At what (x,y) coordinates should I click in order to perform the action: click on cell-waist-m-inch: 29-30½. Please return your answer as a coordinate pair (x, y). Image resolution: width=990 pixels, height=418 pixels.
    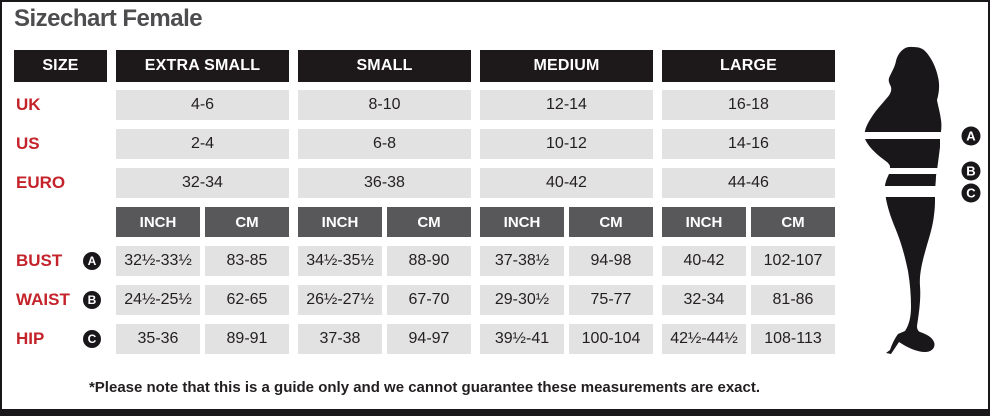
    Looking at the image, I should click on (522, 300).